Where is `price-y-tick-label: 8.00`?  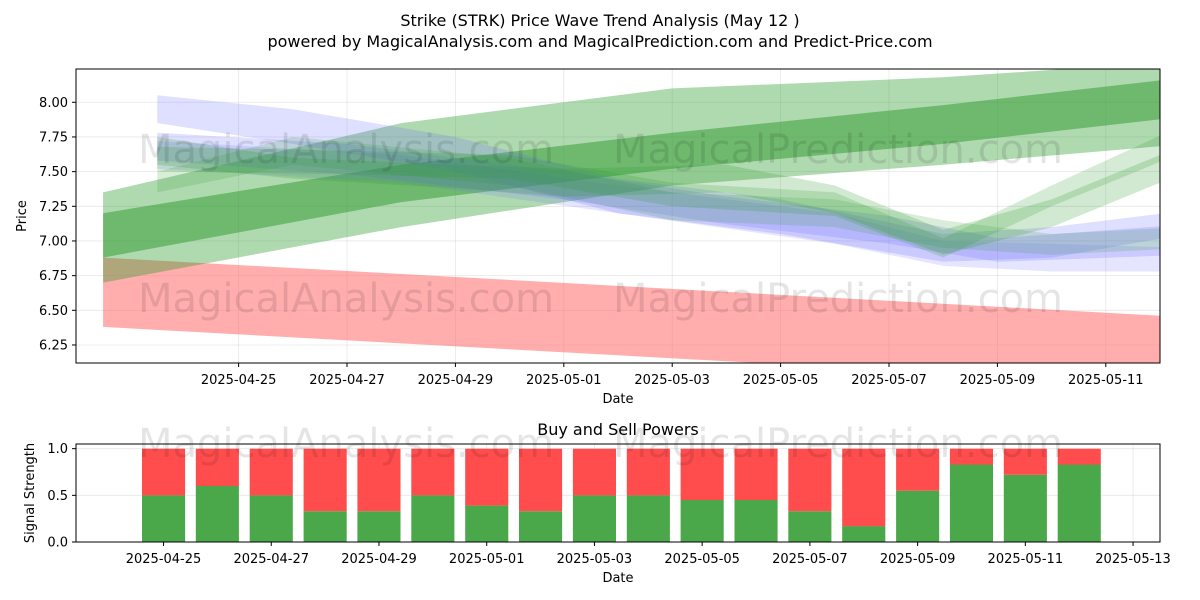 price-y-tick-label: 8.00 is located at coordinates (53, 103).